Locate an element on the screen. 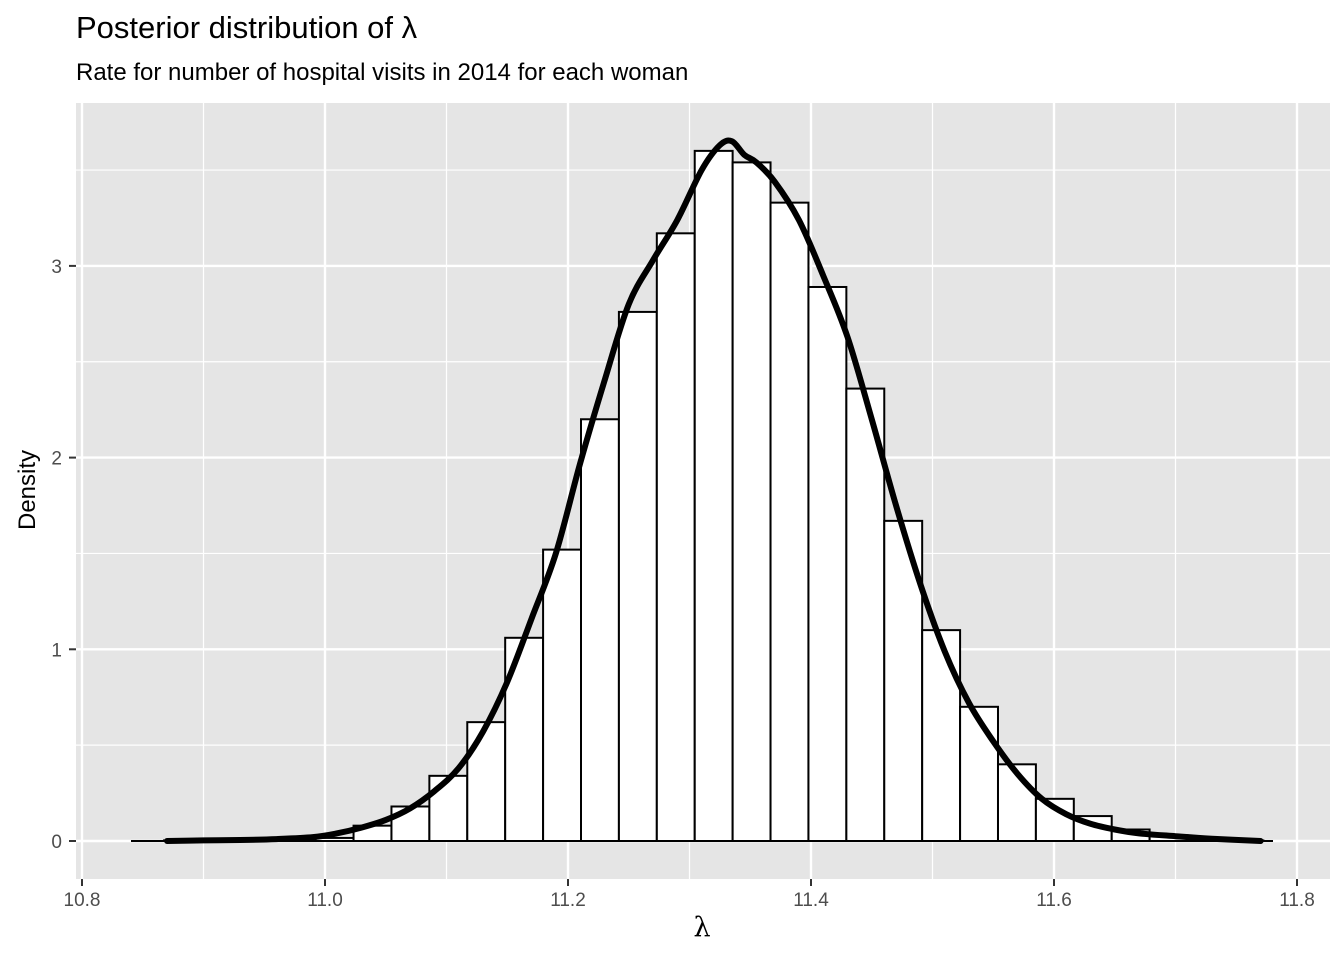 This screenshot has height=960, width=1344. x-tick-label: 11.0 is located at coordinates (325, 900).